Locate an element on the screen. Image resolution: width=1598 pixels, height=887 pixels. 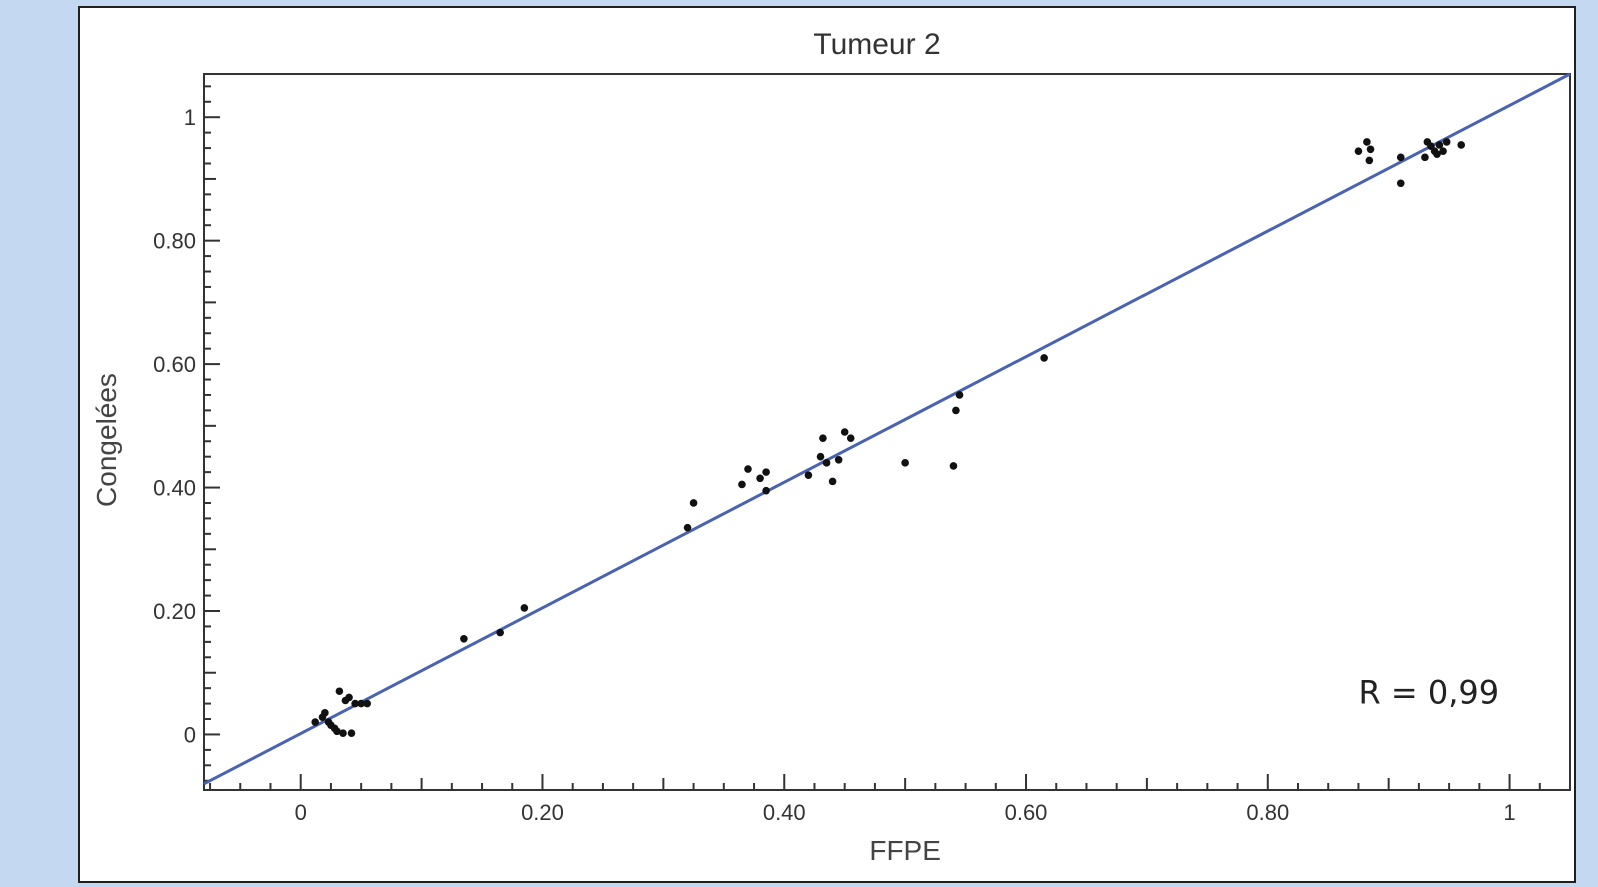
x-tick-label: 0.60 is located at coordinates (1026, 812).